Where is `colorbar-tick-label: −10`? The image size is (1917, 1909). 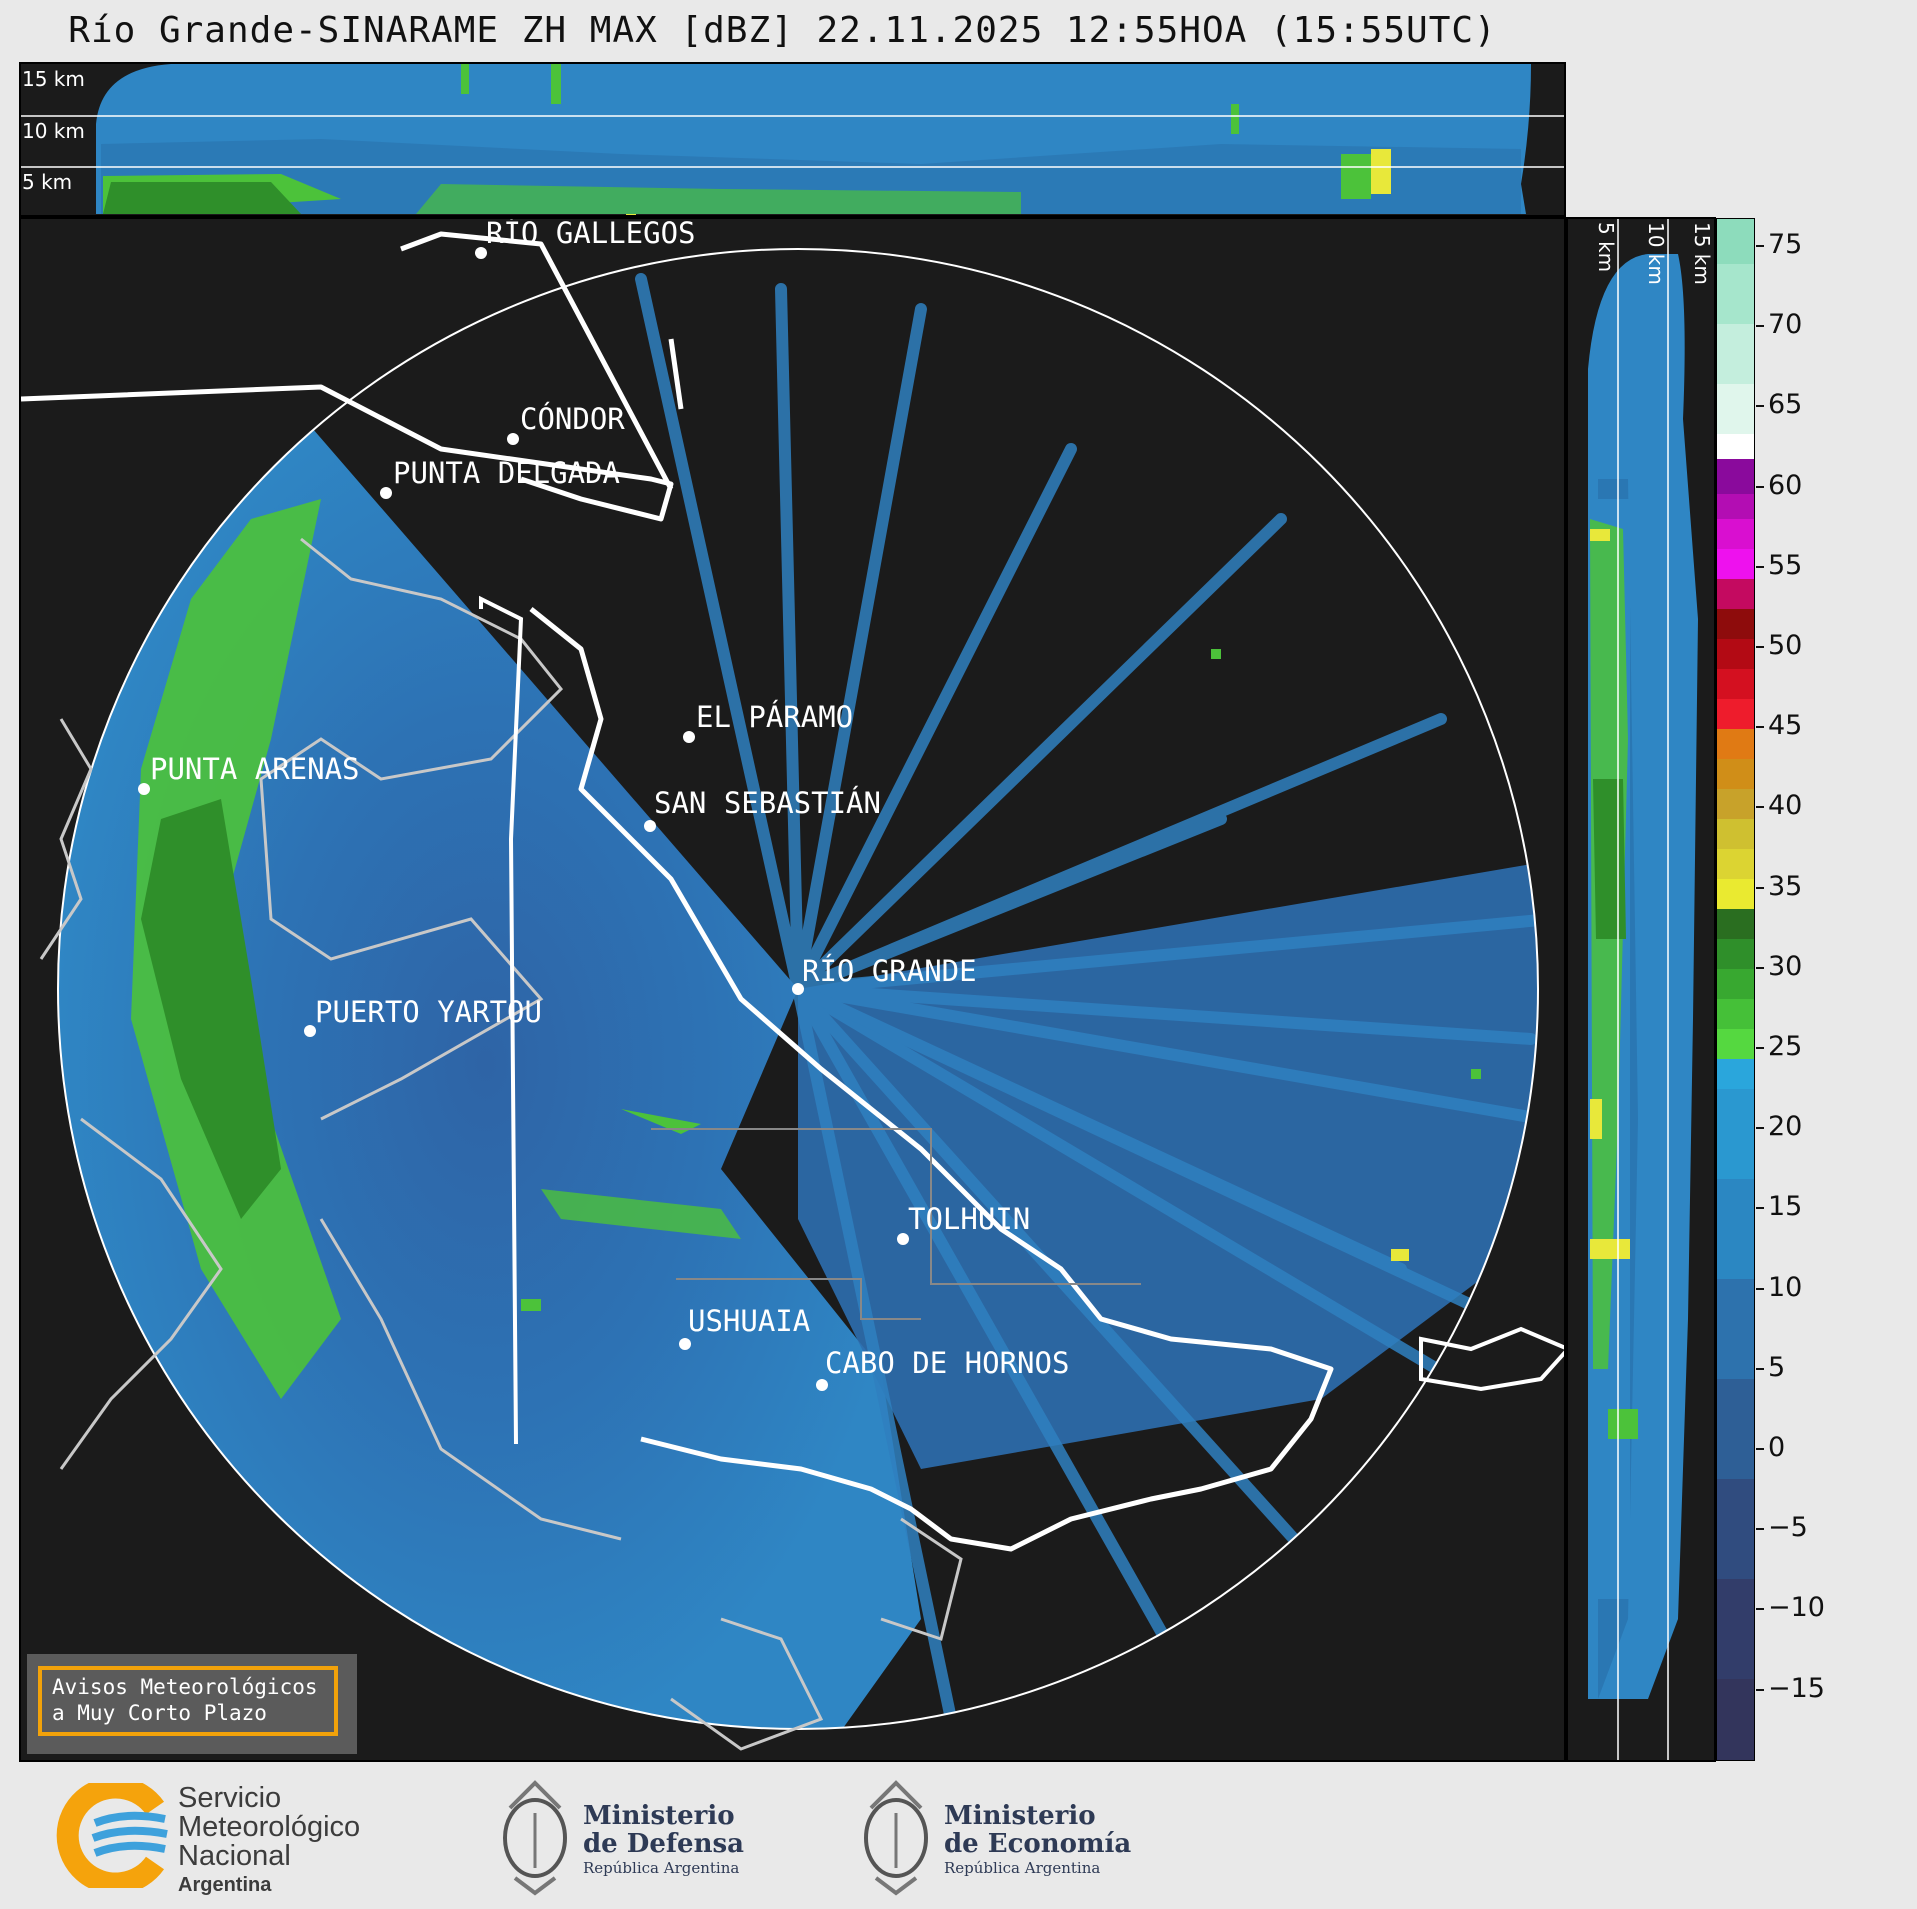 colorbar-tick-label: −10 is located at coordinates (1796, 1608).